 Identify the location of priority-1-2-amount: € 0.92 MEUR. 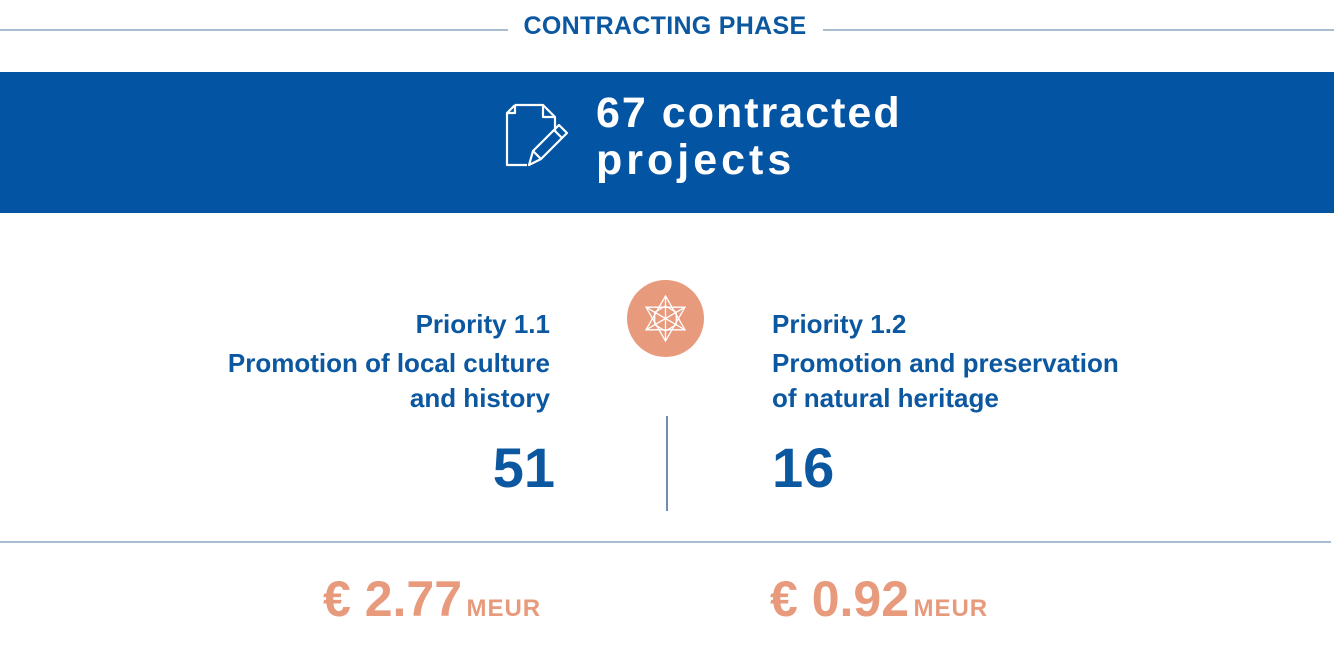
(879, 599).